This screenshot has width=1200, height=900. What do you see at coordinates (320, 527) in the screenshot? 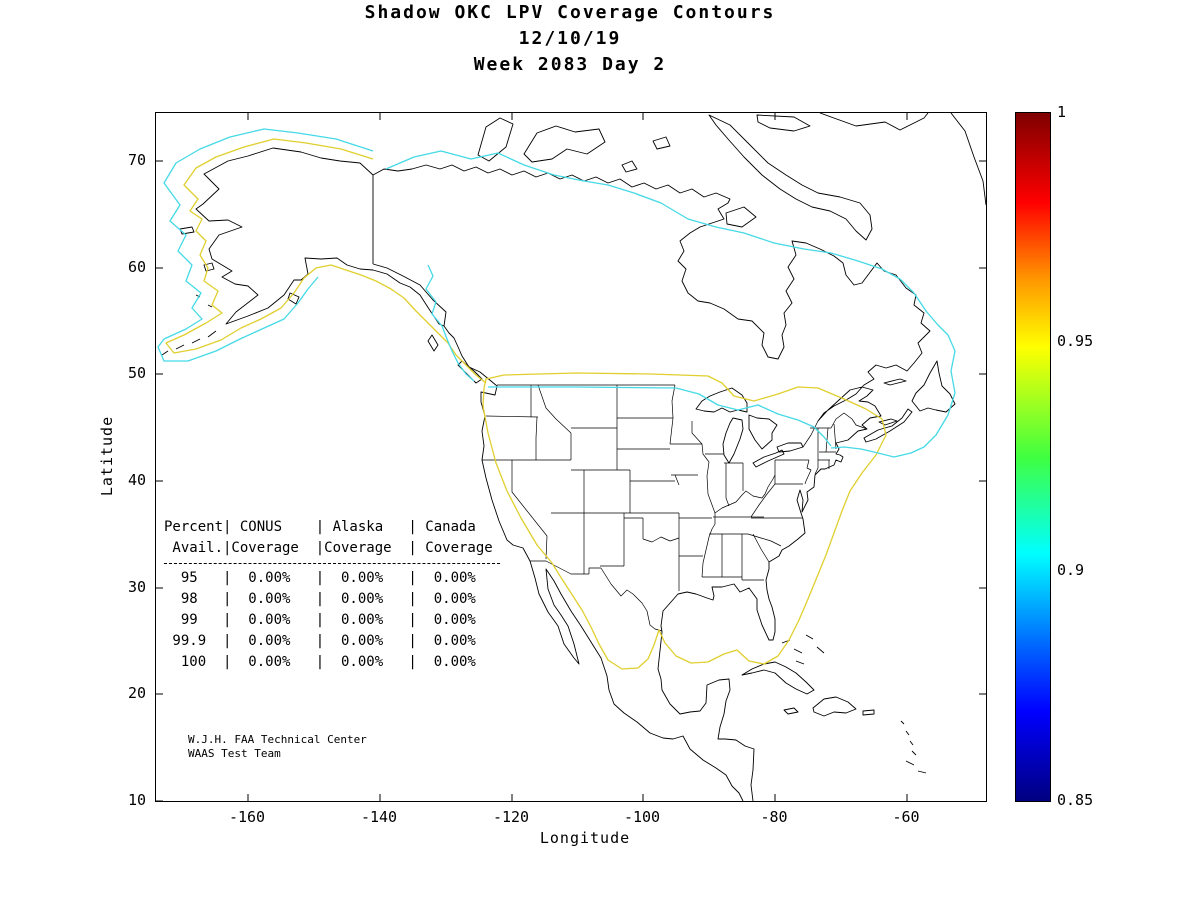
I see `coverage-table-header-1: Percent| CONUS | Alaska | Canada` at bounding box center [320, 527].